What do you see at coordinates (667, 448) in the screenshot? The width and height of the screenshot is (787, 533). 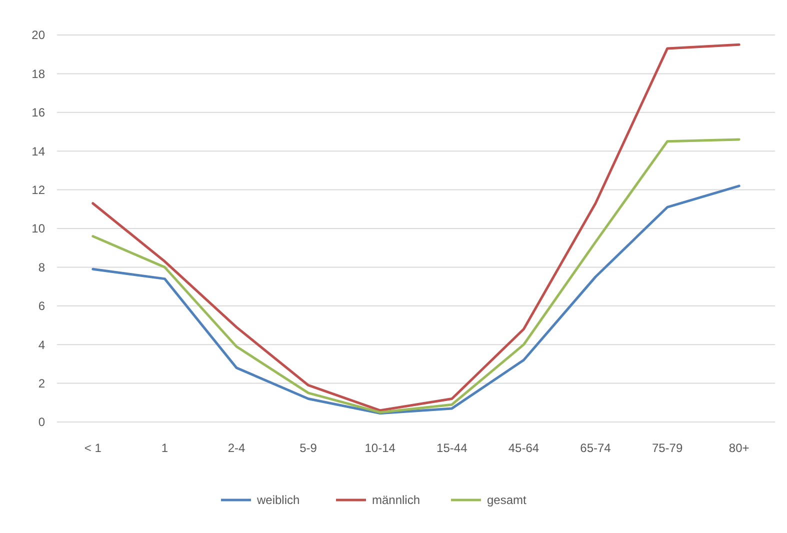 I see `x-tick-label: 75-79` at bounding box center [667, 448].